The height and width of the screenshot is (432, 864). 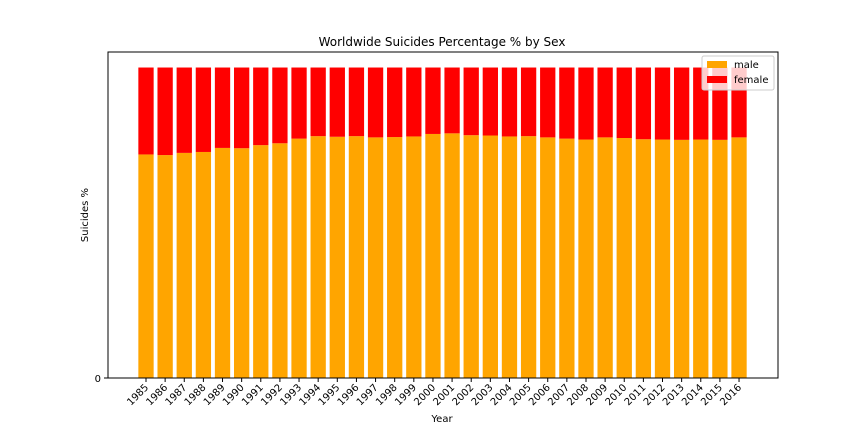 What do you see at coordinates (739, 257) in the screenshot?
I see `bar-male-2016` at bounding box center [739, 257].